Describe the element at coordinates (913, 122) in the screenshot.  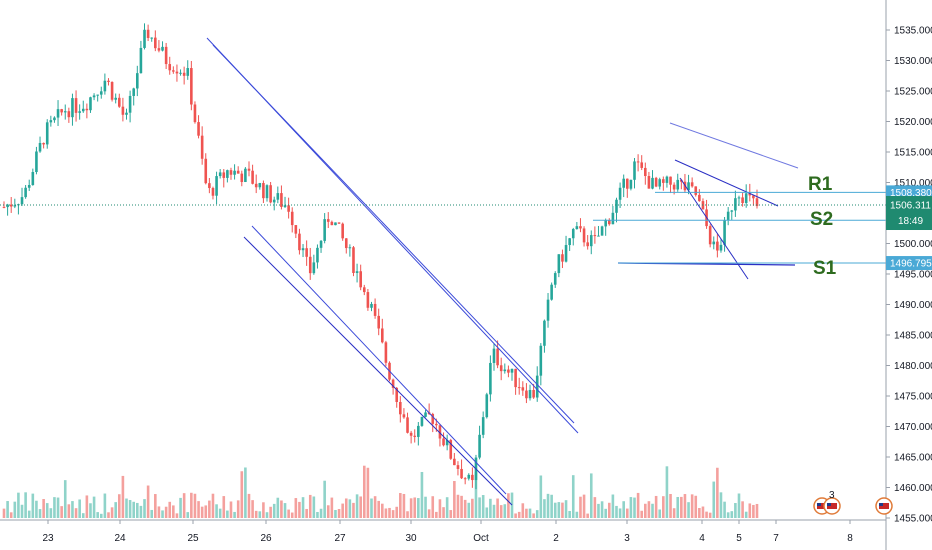
I see `y-tick-label: 1520.000` at that location.